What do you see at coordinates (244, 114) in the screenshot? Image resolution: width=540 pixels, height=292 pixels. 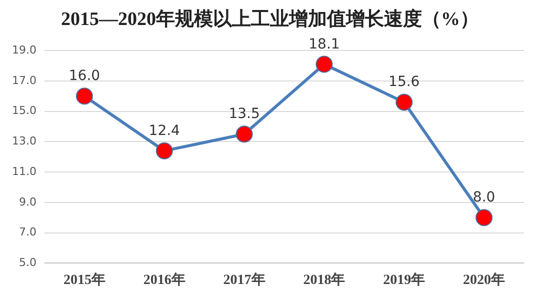 I see `data-label: 13.5` at bounding box center [244, 114].